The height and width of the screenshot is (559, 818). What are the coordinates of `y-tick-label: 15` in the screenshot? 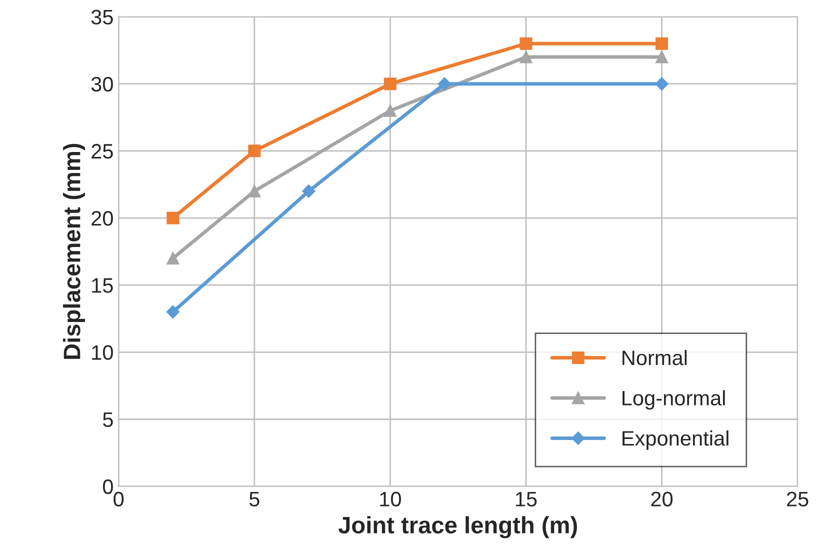 It's located at (102, 285).